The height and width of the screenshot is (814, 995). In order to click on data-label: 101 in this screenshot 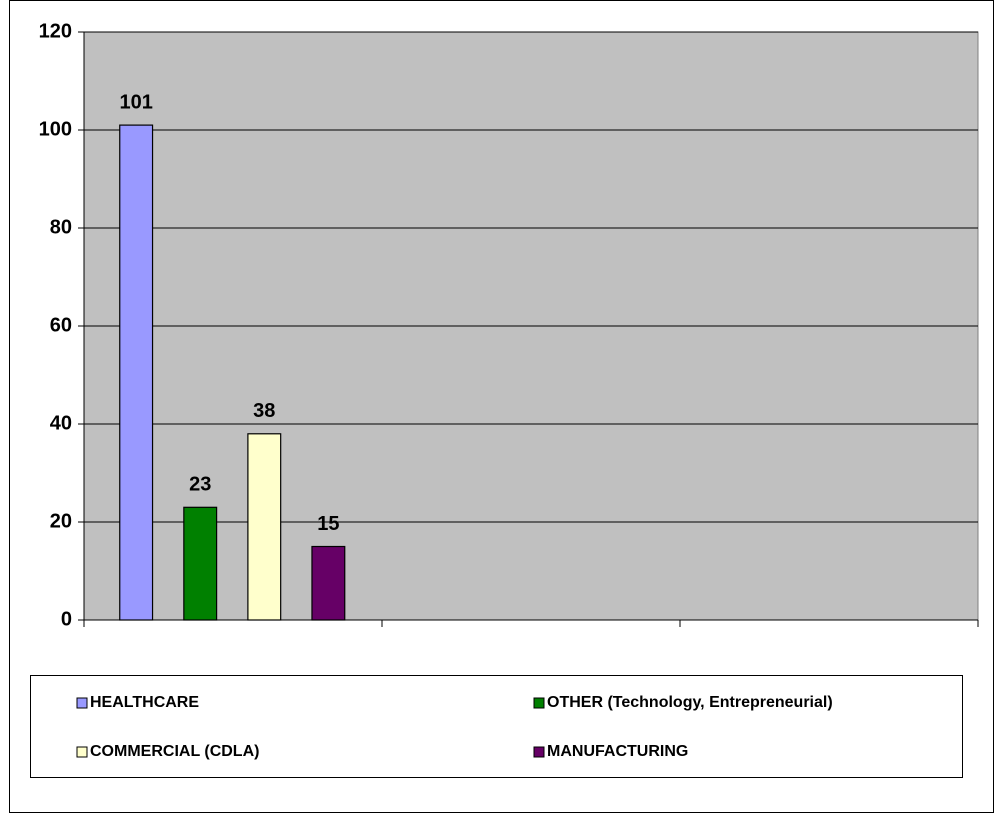, I will do `click(135, 102)`.